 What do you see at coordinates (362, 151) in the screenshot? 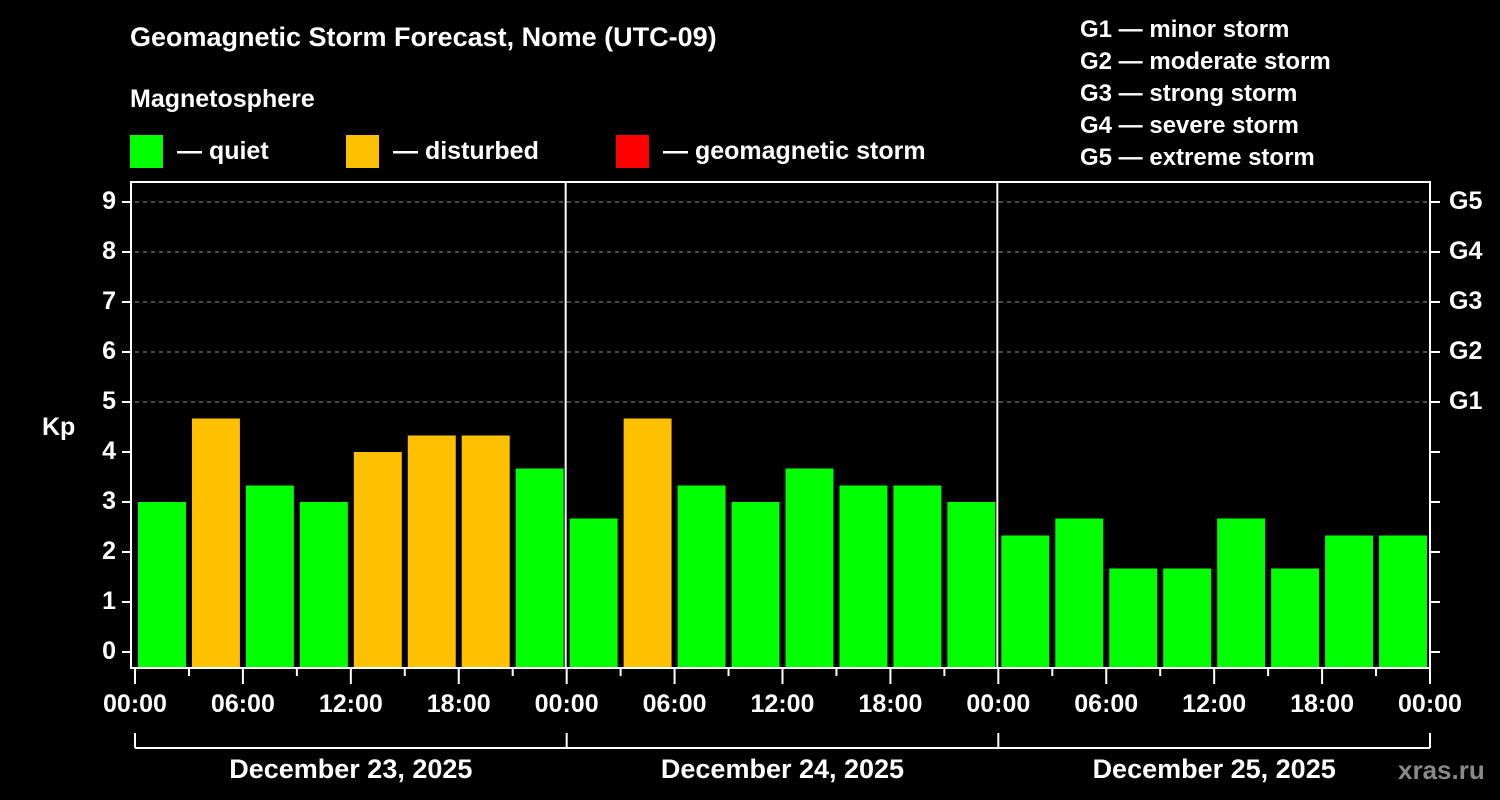
I see `disturbed-swatch` at bounding box center [362, 151].